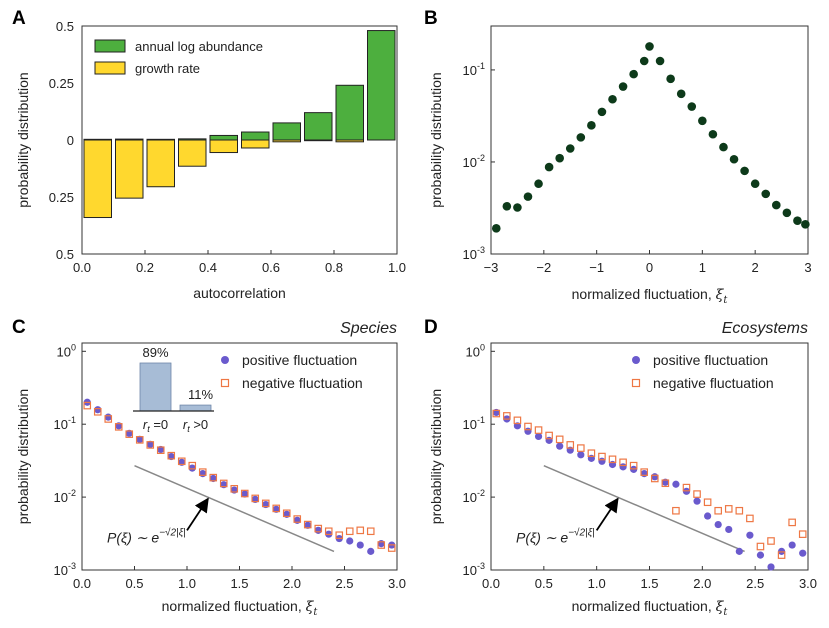  What do you see at coordinates (200, 394) in the screenshot?
I see `inset-bar-label: 11%` at bounding box center [200, 394].